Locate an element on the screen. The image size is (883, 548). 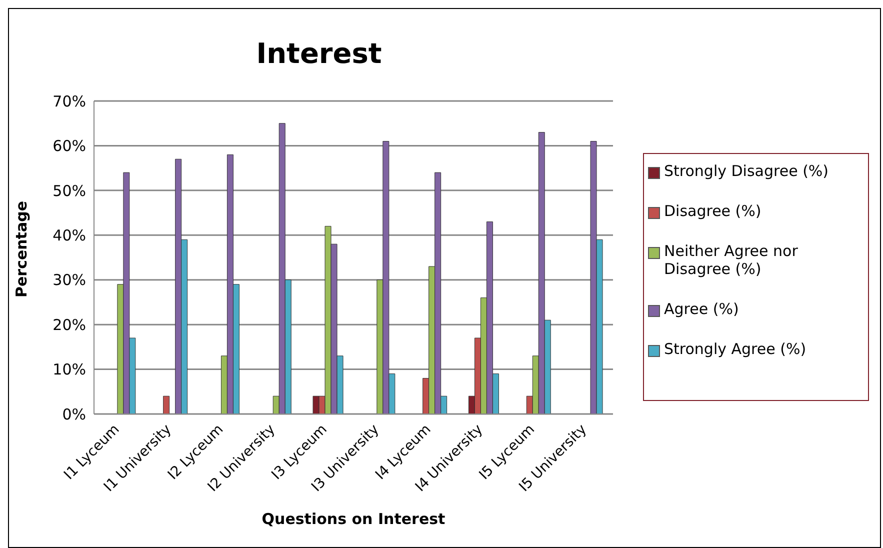
y-axis-title: Percentage is located at coordinates (21, 249).